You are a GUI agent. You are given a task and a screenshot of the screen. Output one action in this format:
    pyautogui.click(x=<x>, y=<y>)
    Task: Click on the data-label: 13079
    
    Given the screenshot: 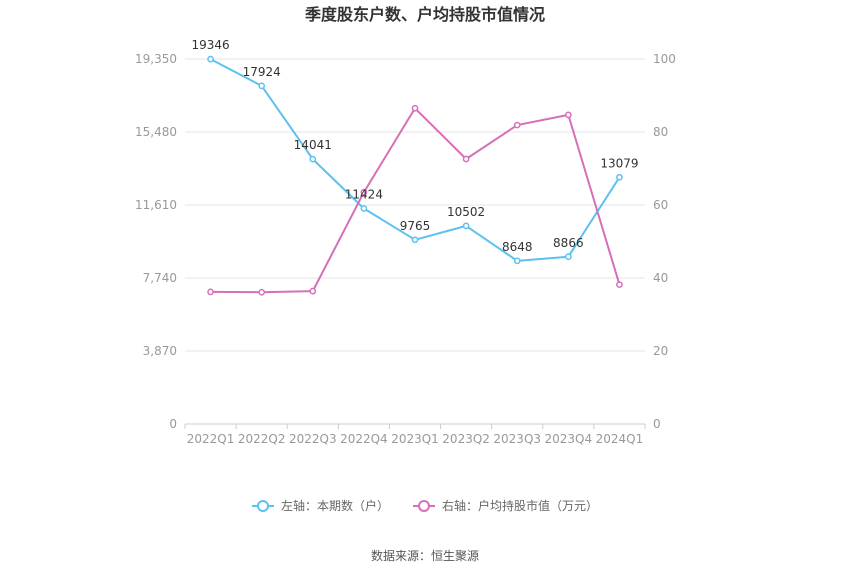 What is the action you would take?
    pyautogui.click(x=619, y=163)
    